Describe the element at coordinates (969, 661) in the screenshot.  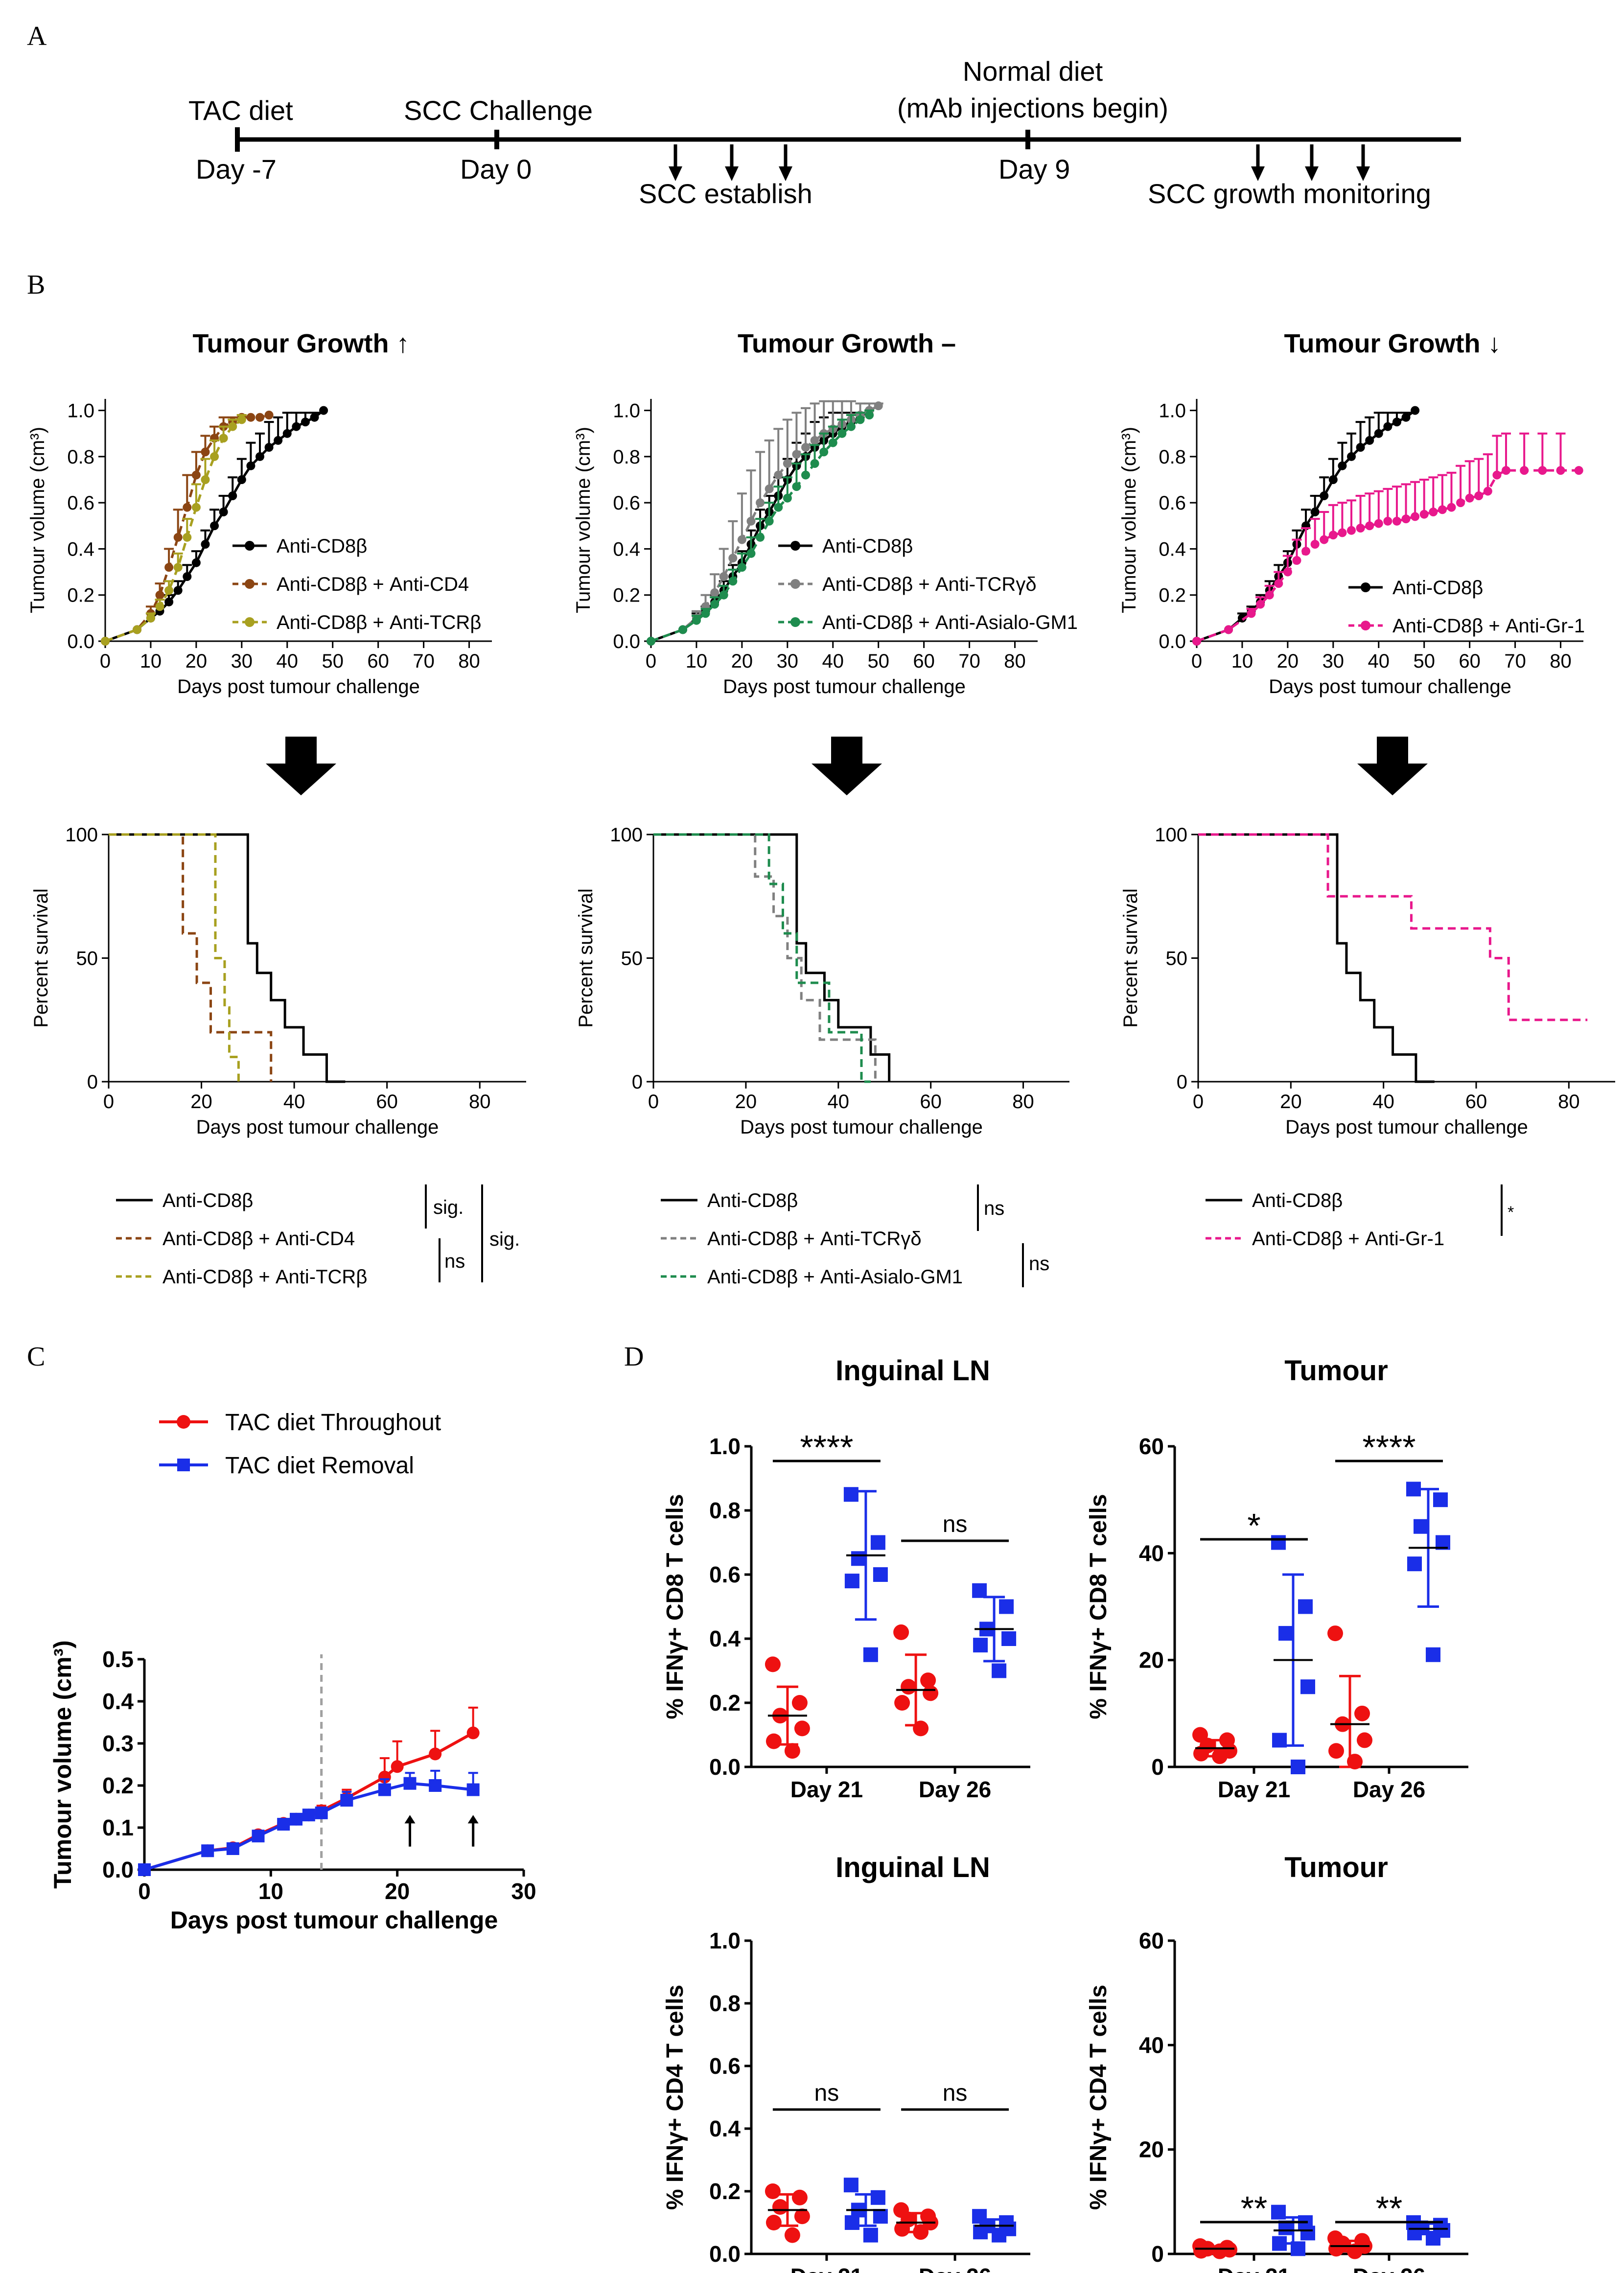
I see `x-tick-label: 70` at that location.